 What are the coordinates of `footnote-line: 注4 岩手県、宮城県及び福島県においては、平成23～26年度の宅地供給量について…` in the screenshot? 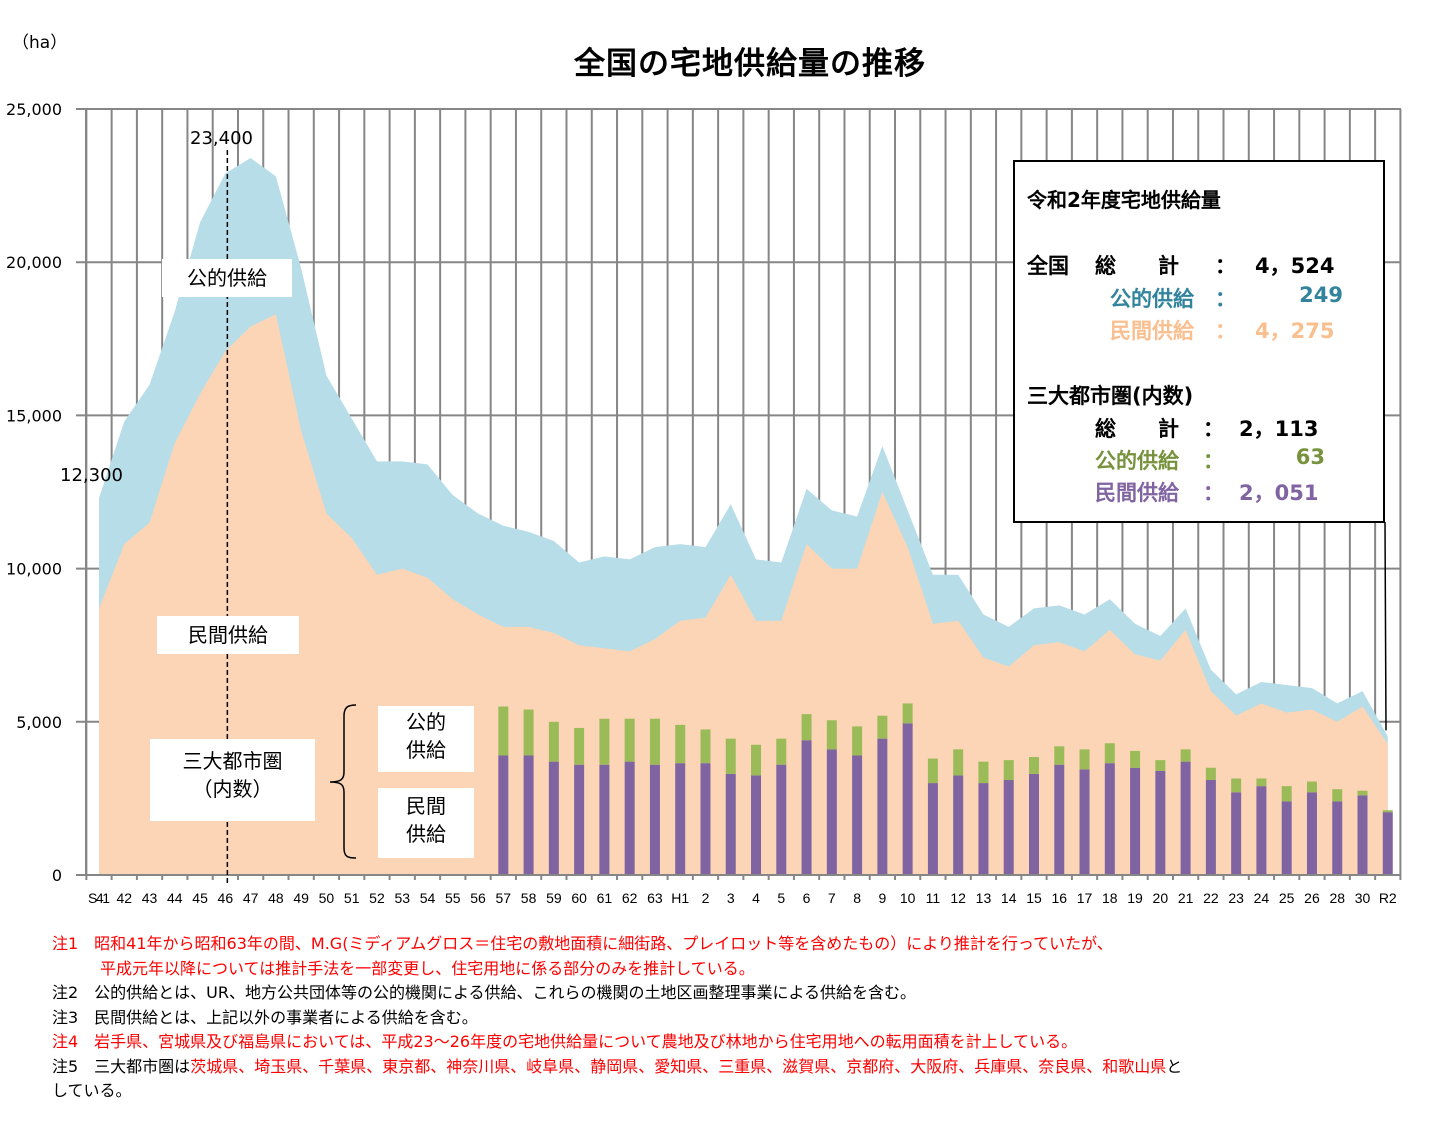 It's located at (742, 1042).